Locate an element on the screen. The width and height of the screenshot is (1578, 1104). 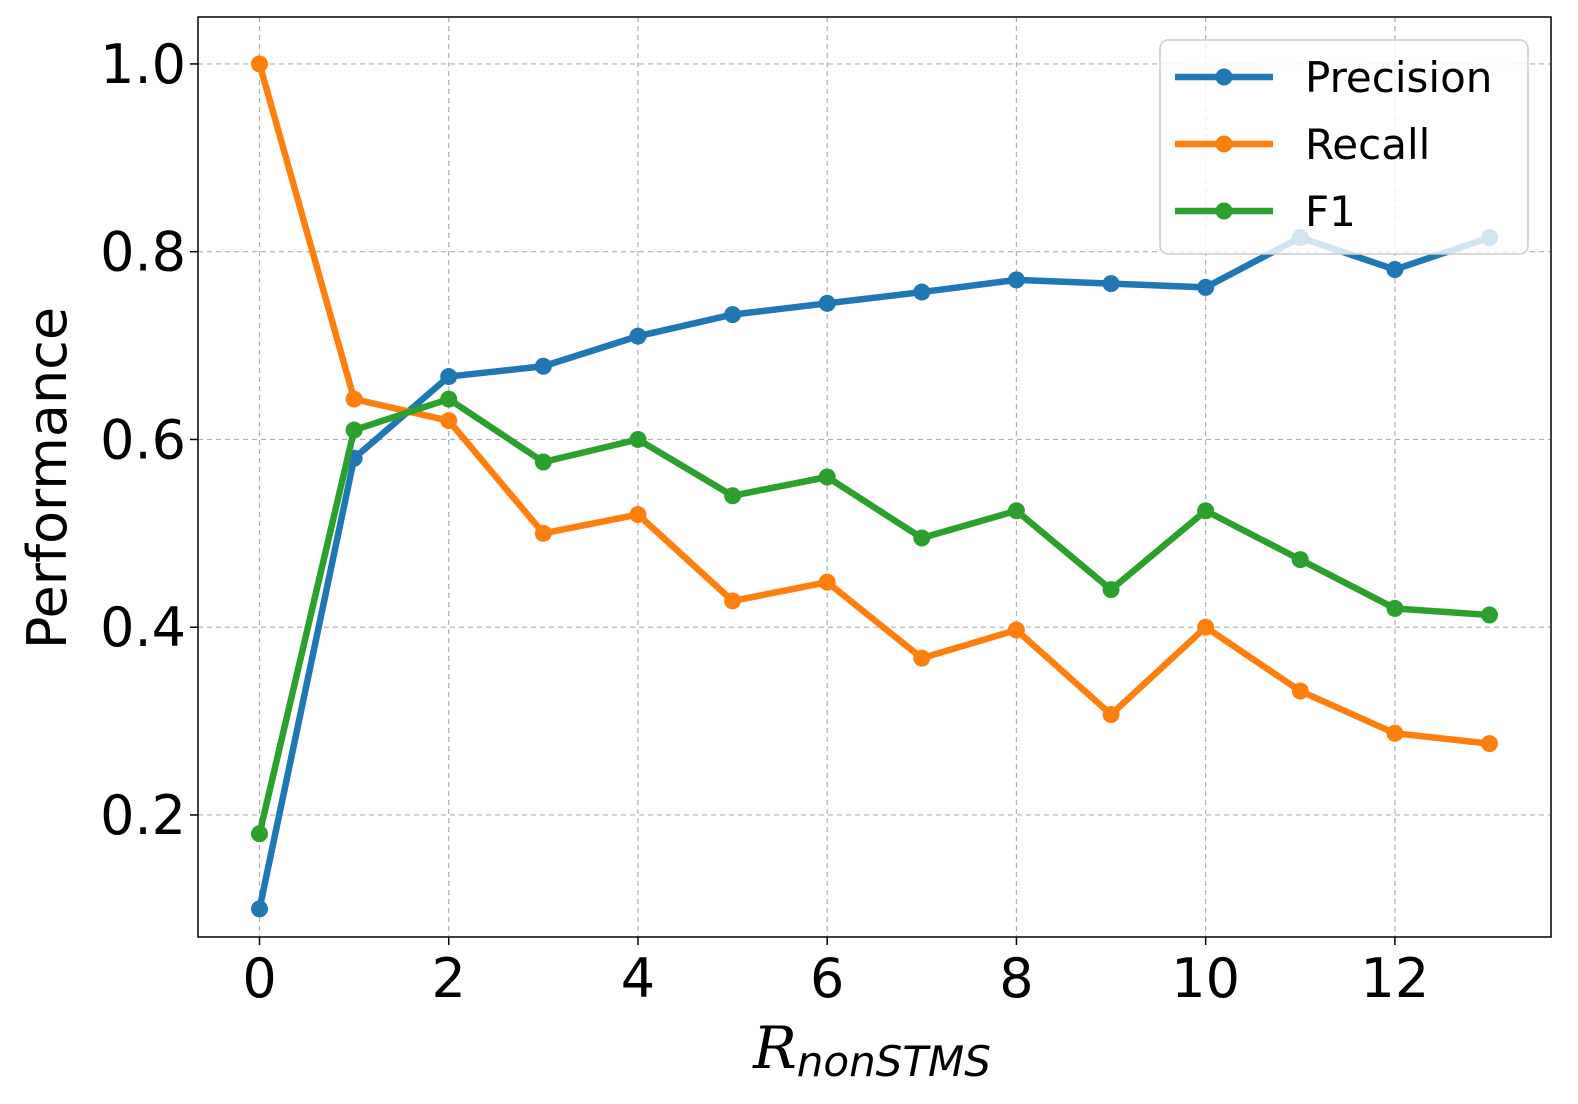
x-axis-label-main: R is located at coordinates (774, 1048).